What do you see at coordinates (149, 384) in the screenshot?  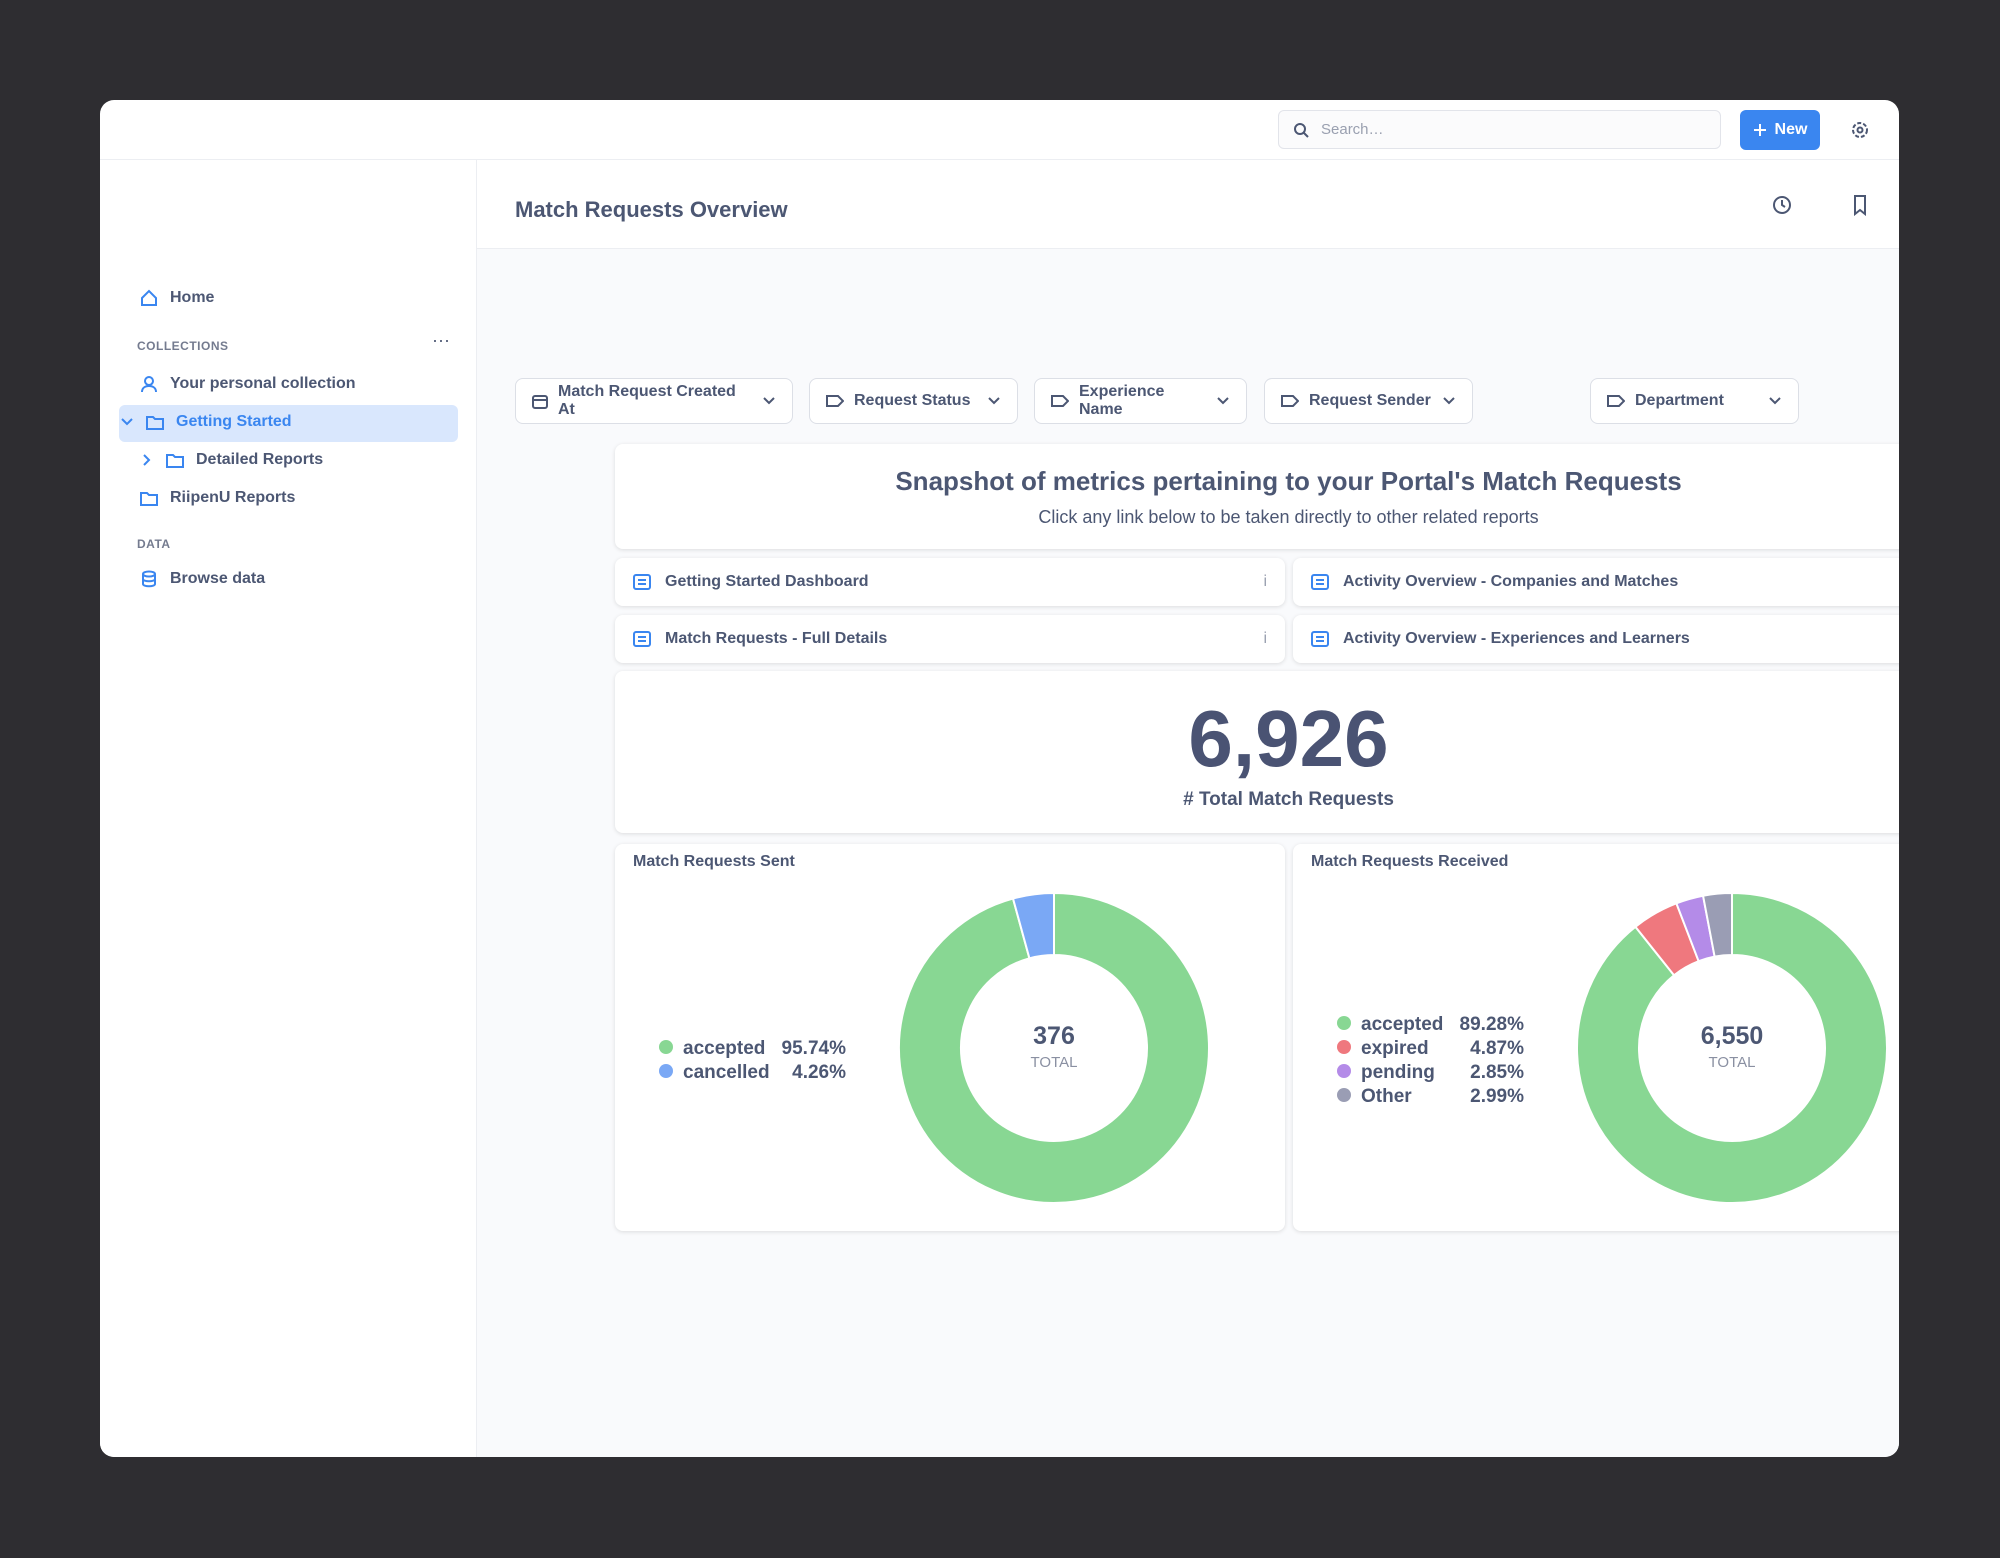 I see `person-icon` at bounding box center [149, 384].